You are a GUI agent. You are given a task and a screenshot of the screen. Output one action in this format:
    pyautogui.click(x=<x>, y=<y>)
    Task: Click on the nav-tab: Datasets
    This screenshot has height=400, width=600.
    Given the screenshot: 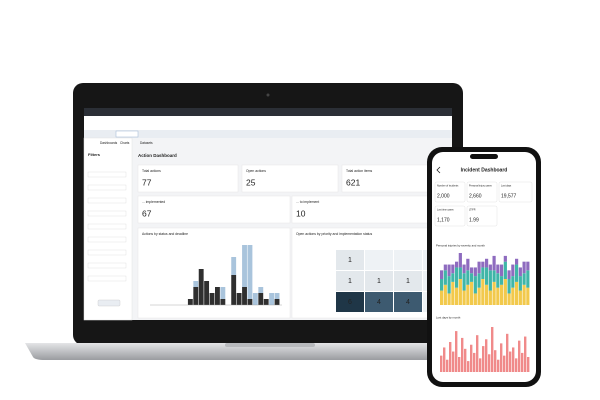 What is the action you would take?
    pyautogui.click(x=146, y=143)
    